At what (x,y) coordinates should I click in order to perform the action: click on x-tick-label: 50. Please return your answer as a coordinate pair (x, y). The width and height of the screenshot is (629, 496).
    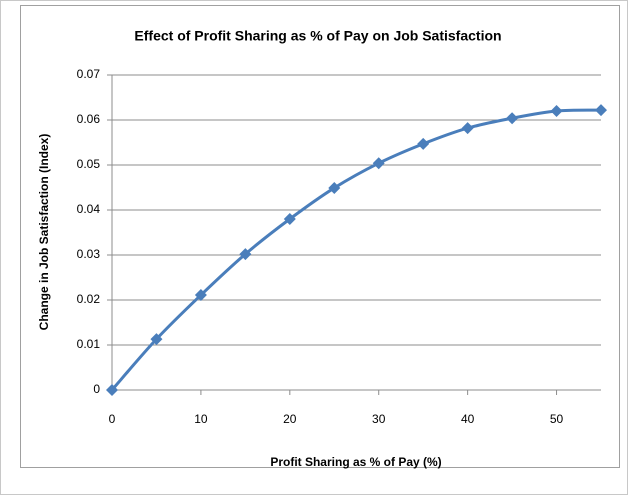
    Looking at the image, I should click on (557, 419).